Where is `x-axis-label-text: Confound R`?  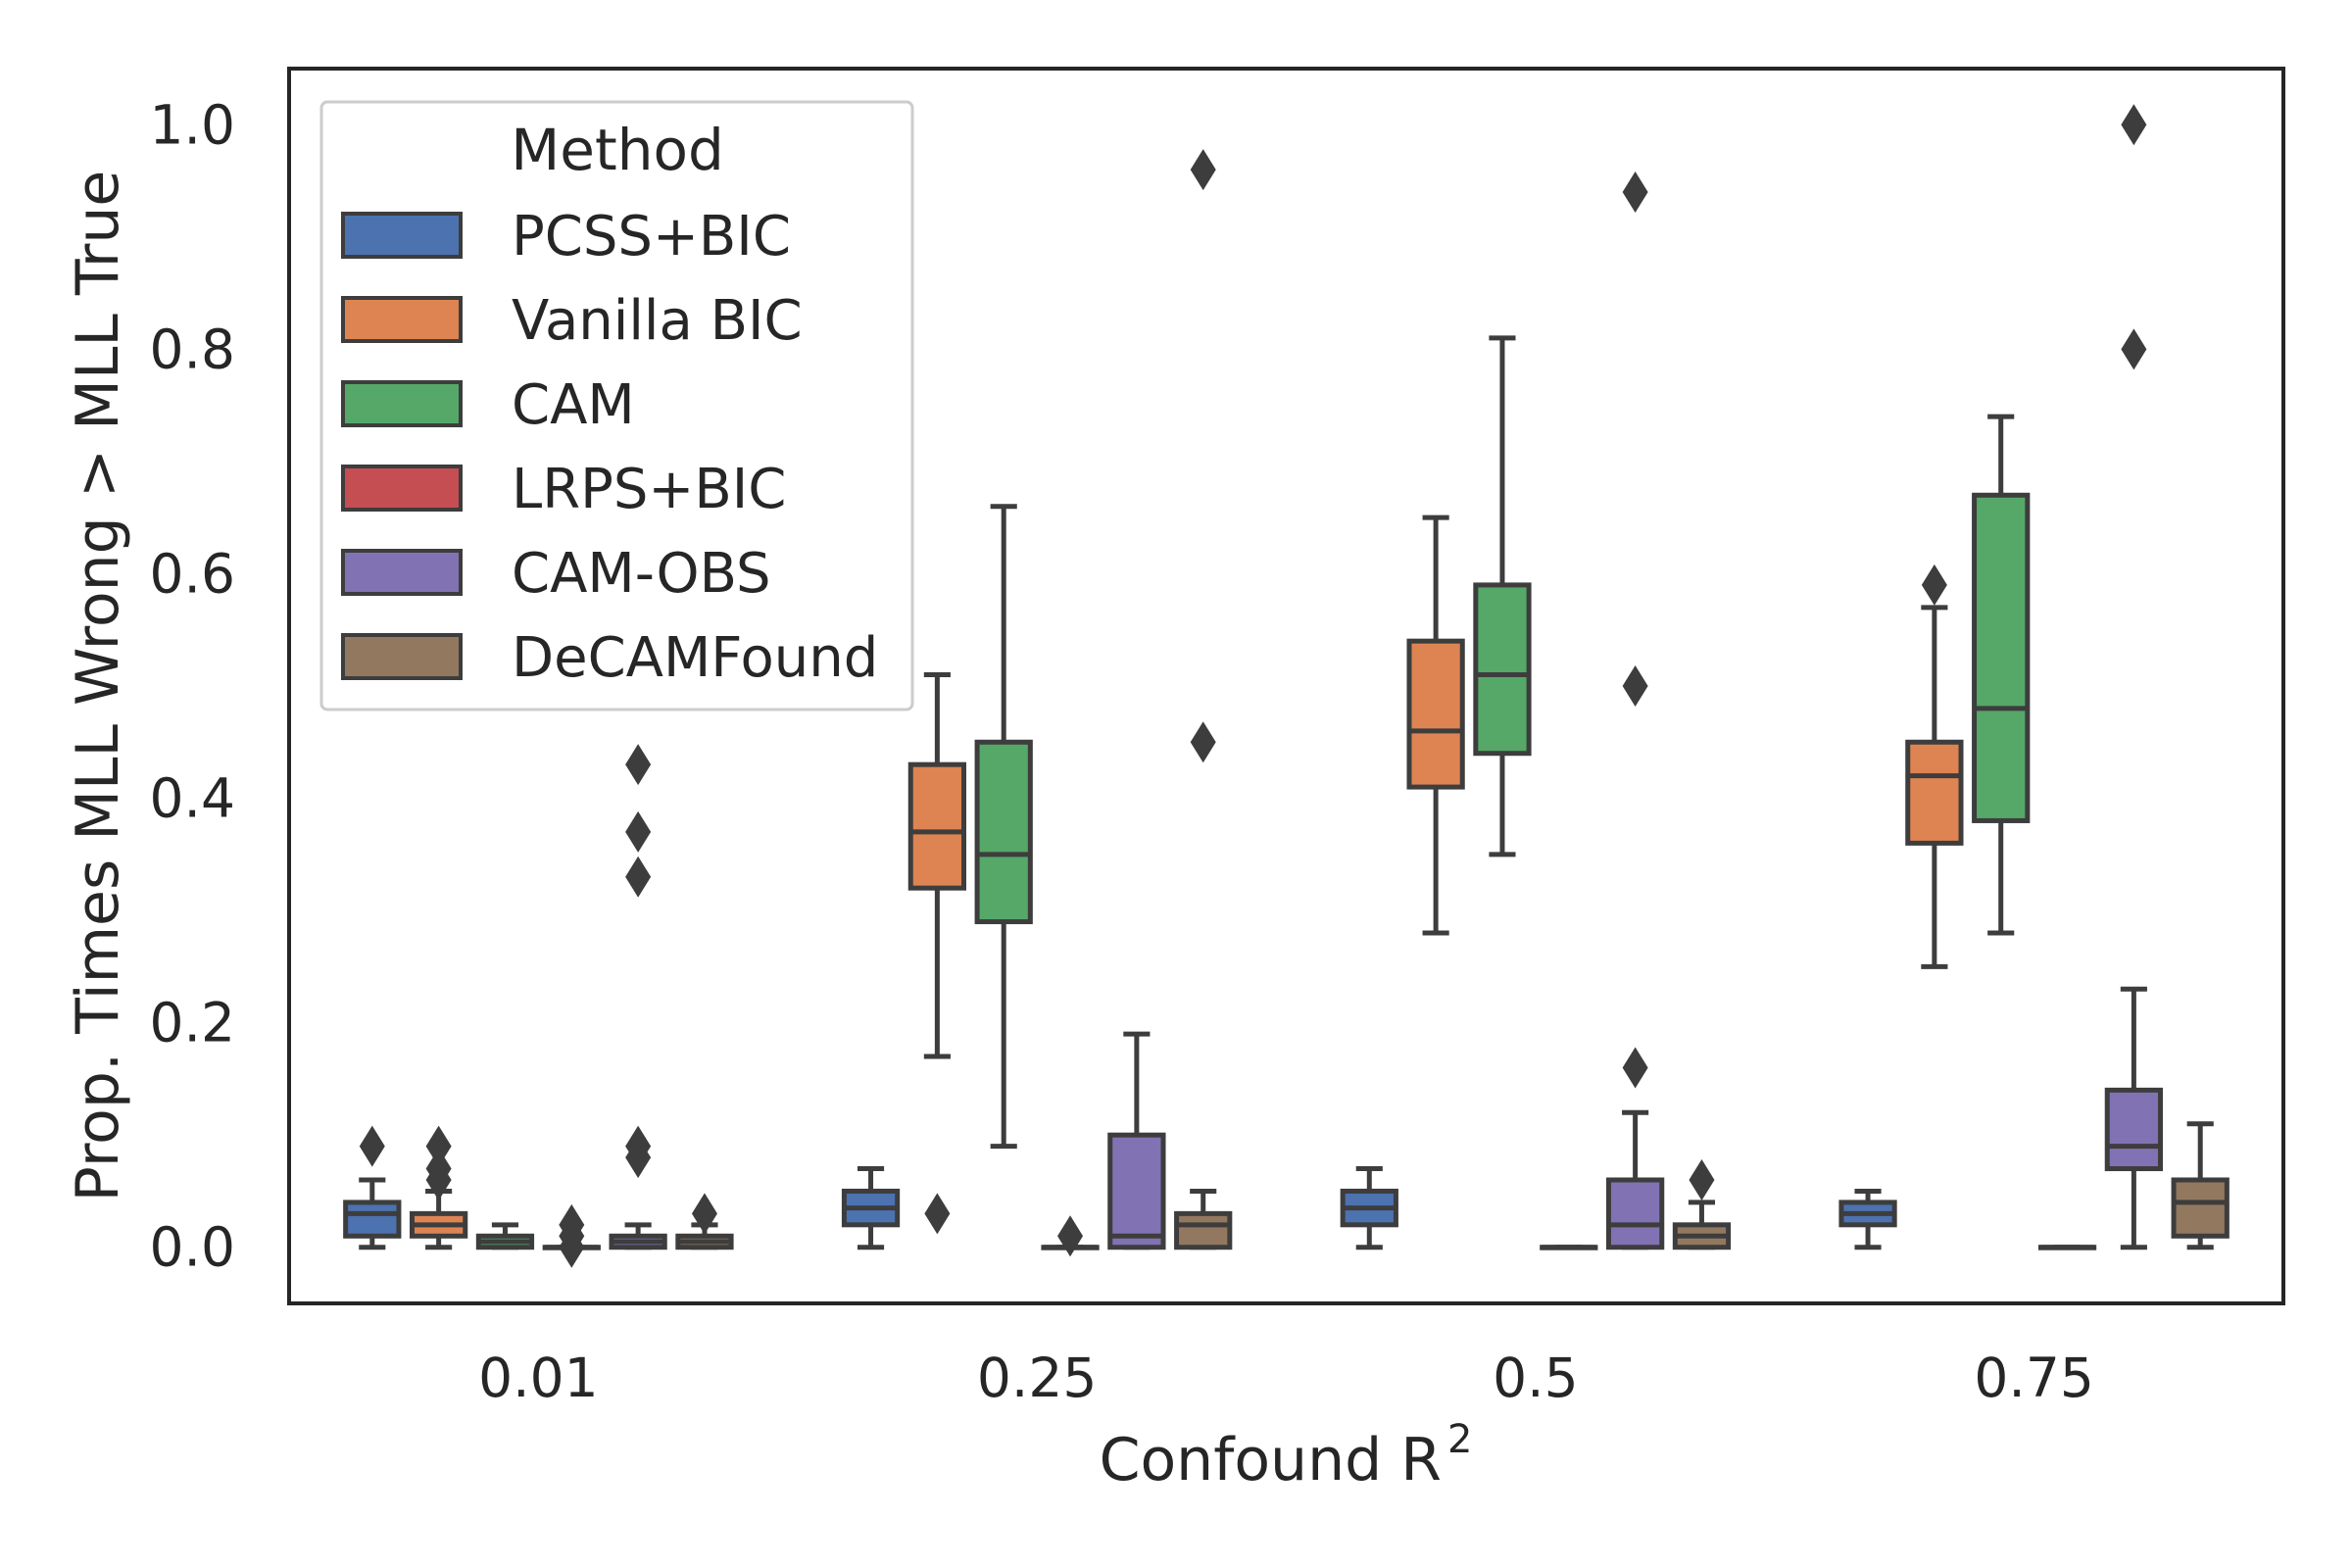 x-axis-label-text: Confound R is located at coordinates (1271, 1460).